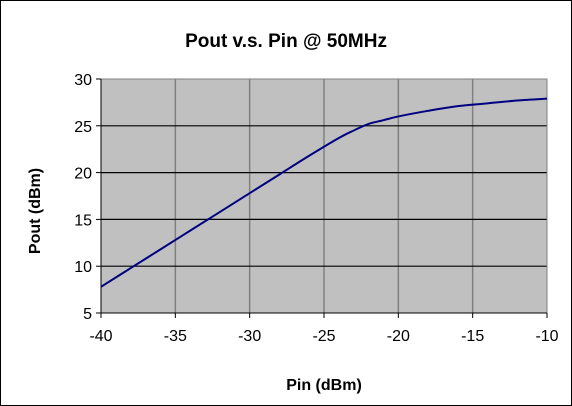  What do you see at coordinates (472, 336) in the screenshot?
I see `x-tick-label: -15` at bounding box center [472, 336].